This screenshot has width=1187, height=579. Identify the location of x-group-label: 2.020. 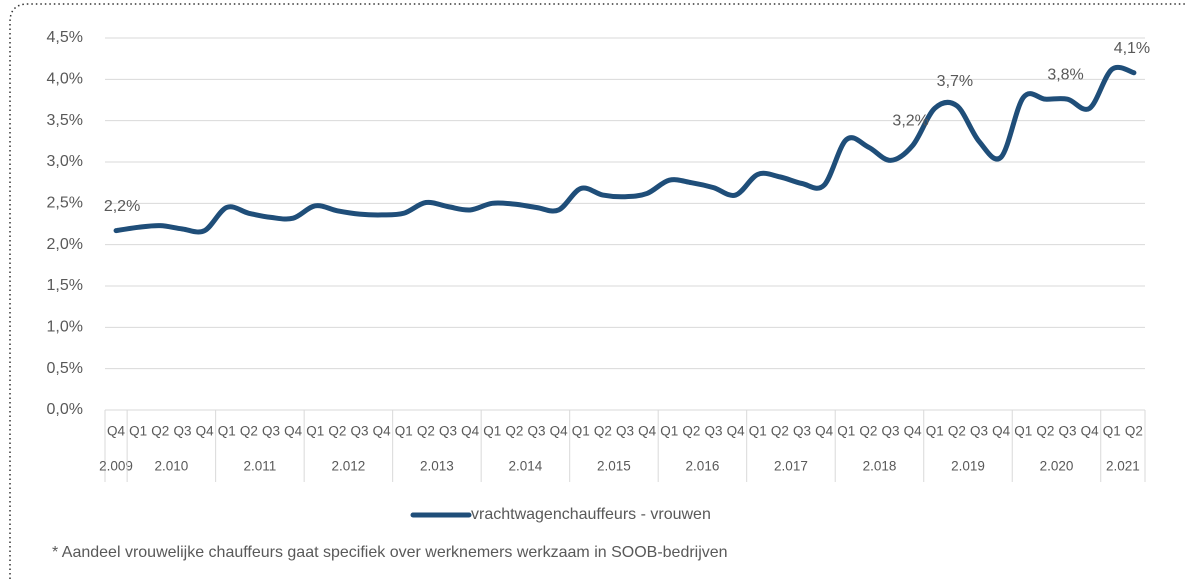
(1057, 466).